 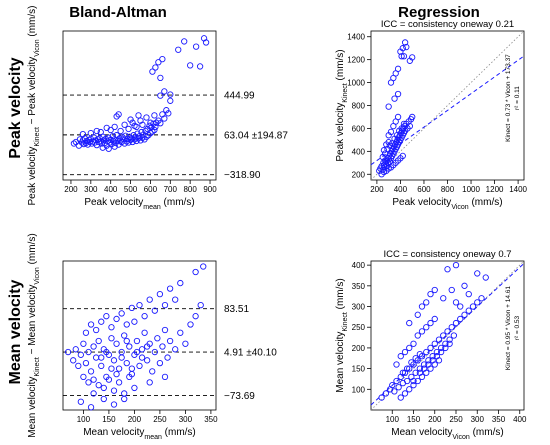 I want to click on x-tick-label: 400, so click(x=401, y=189).